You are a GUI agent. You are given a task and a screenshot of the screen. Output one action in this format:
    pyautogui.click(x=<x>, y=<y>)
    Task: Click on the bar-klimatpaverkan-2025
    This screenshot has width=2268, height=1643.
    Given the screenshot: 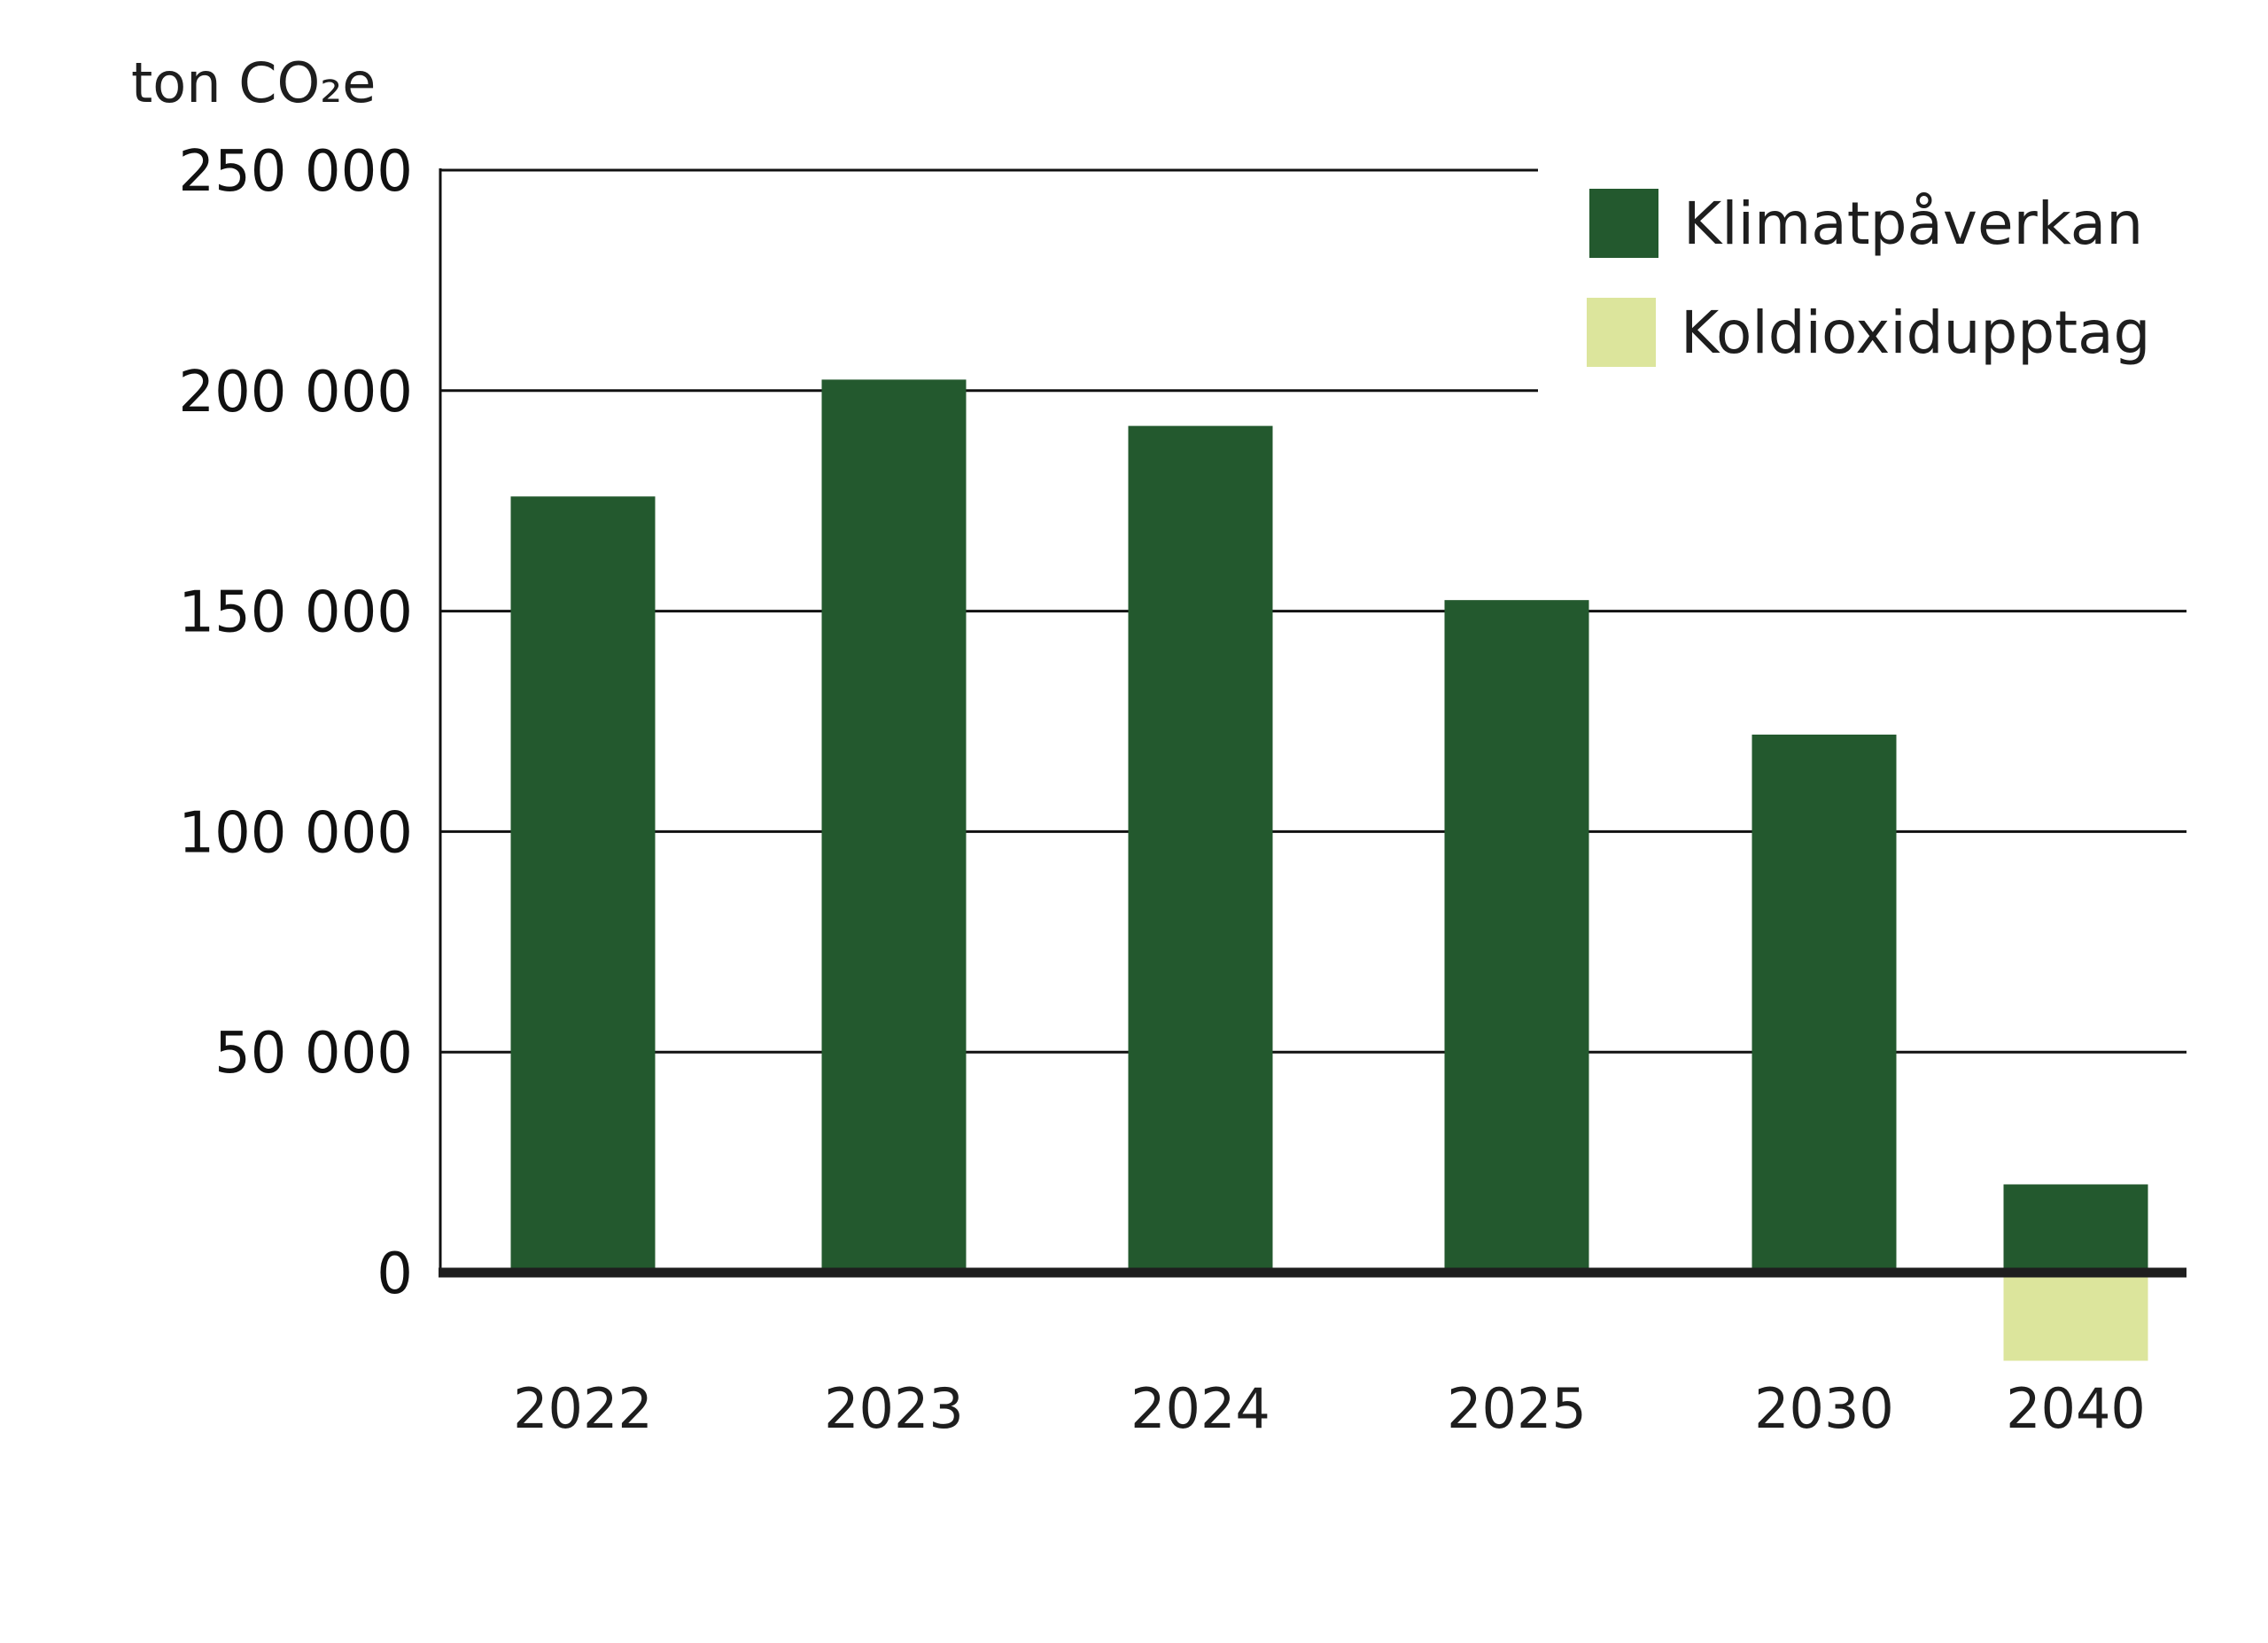 What is the action you would take?
    pyautogui.click(x=1516, y=936)
    